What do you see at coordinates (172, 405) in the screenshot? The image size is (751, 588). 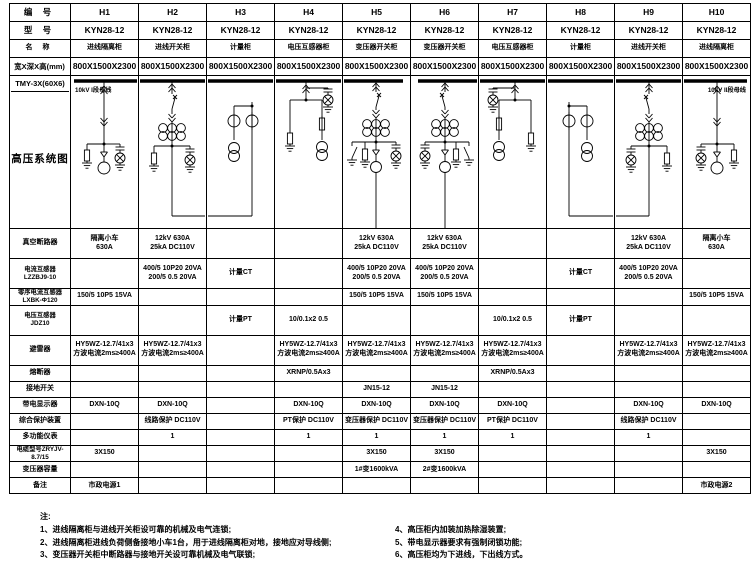 I see `spec-cell-h2: DXN-10Q` at bounding box center [172, 405].